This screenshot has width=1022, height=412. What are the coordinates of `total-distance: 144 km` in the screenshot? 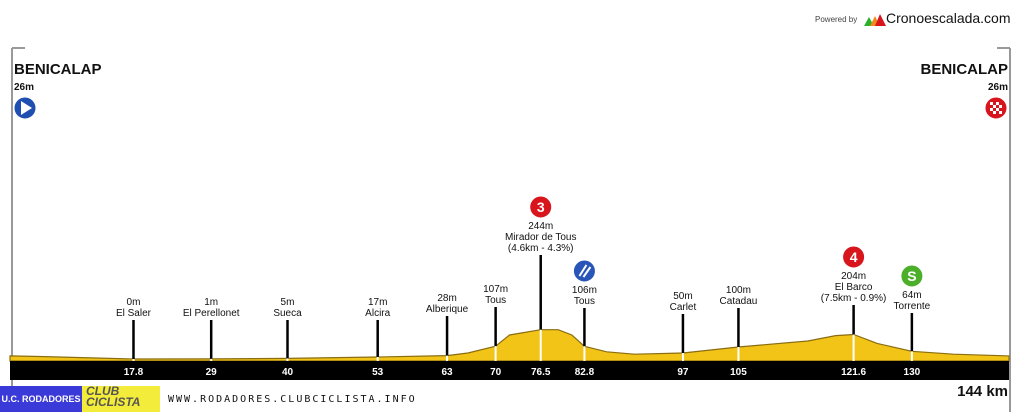 It's located at (982, 391).